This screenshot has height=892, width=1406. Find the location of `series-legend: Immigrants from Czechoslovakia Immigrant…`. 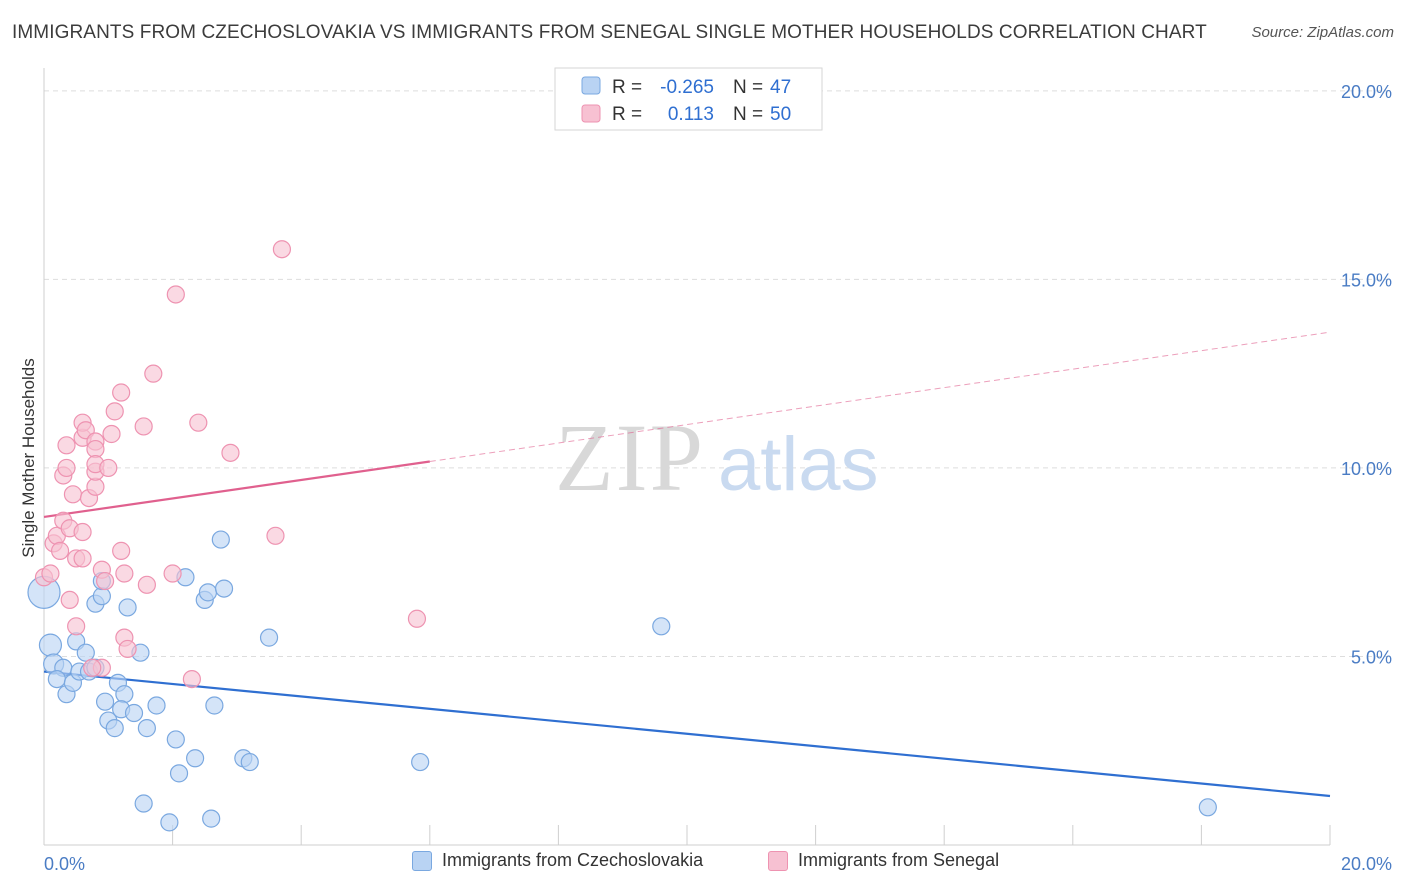

series-legend: Immigrants from Czechoslovakia Immigrant… is located at coordinates (703, 865).